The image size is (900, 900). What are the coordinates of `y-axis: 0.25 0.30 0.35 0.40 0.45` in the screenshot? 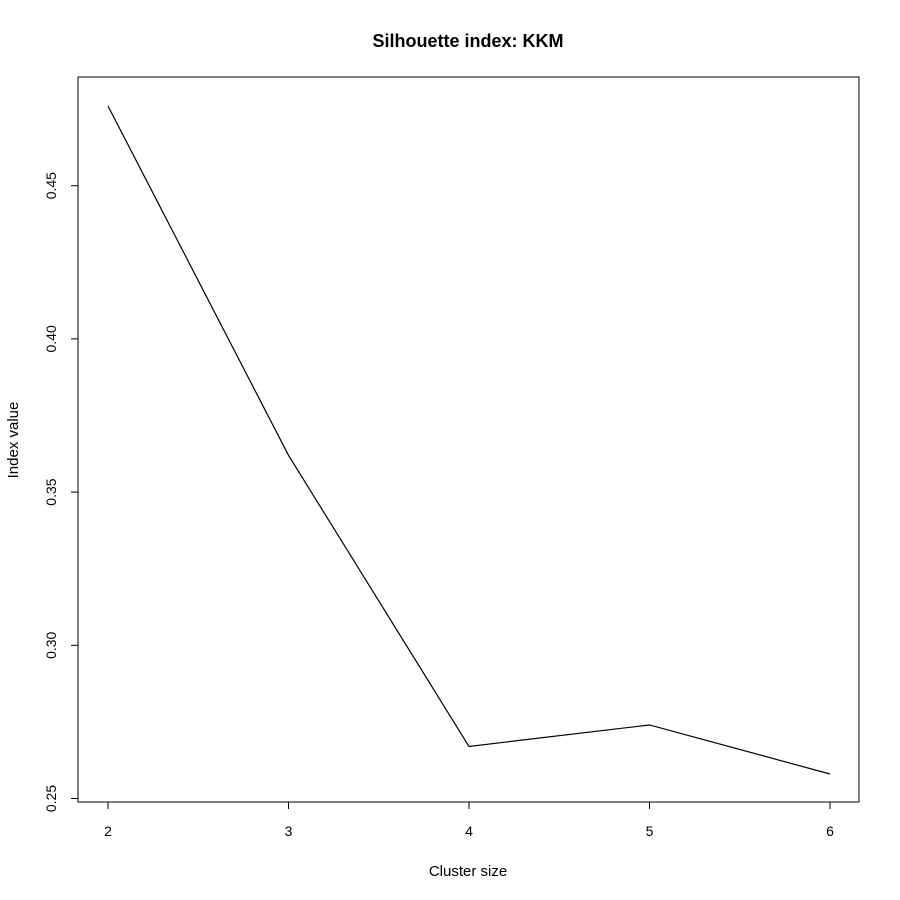 It's located at (61, 492).